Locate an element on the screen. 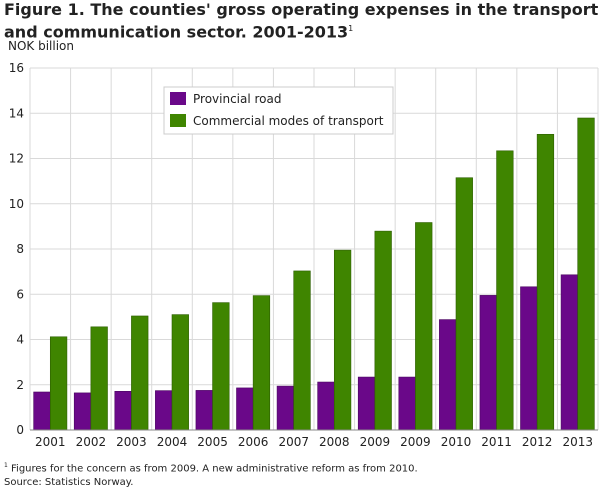 The width and height of the screenshot is (610, 490). source: Source: Statistics Norway. is located at coordinates (69, 483).